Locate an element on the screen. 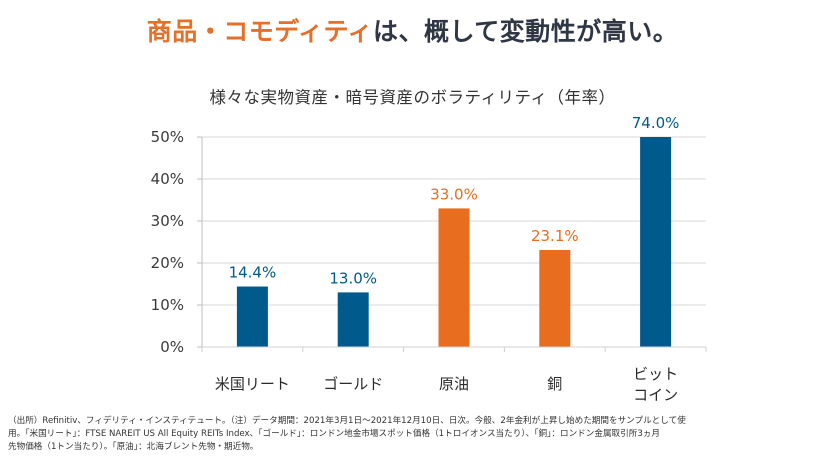 The height and width of the screenshot is (464, 825). headline-rest: は、概して変動性が高い。 is located at coordinates (526, 31).